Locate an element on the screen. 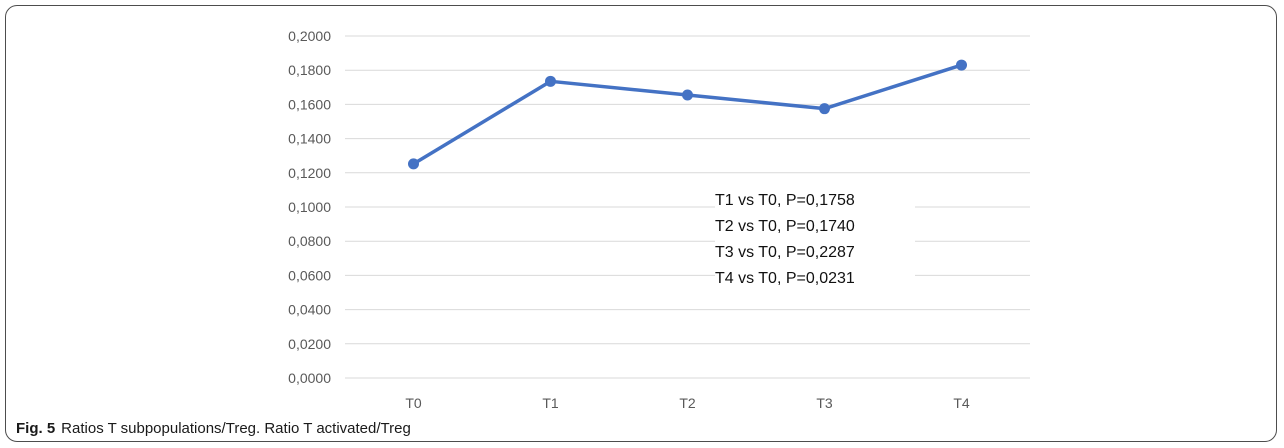 Image resolution: width=1284 pixels, height=448 pixels. x-tick-label: T1 is located at coordinates (550, 403).